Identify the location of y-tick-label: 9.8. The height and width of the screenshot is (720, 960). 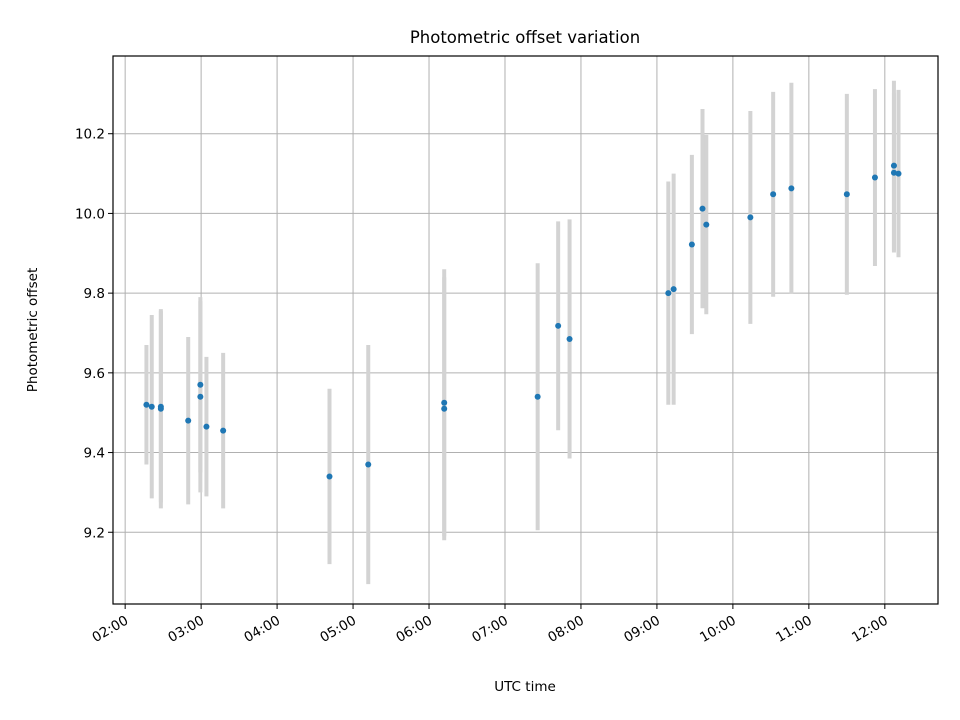
(94, 294).